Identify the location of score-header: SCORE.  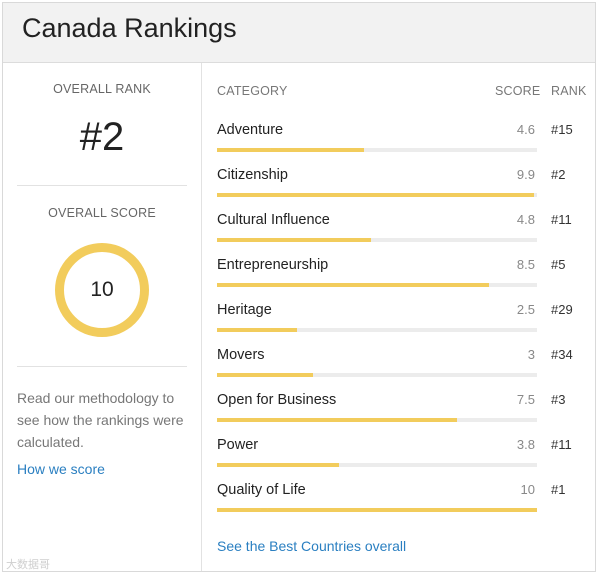
(518, 91).